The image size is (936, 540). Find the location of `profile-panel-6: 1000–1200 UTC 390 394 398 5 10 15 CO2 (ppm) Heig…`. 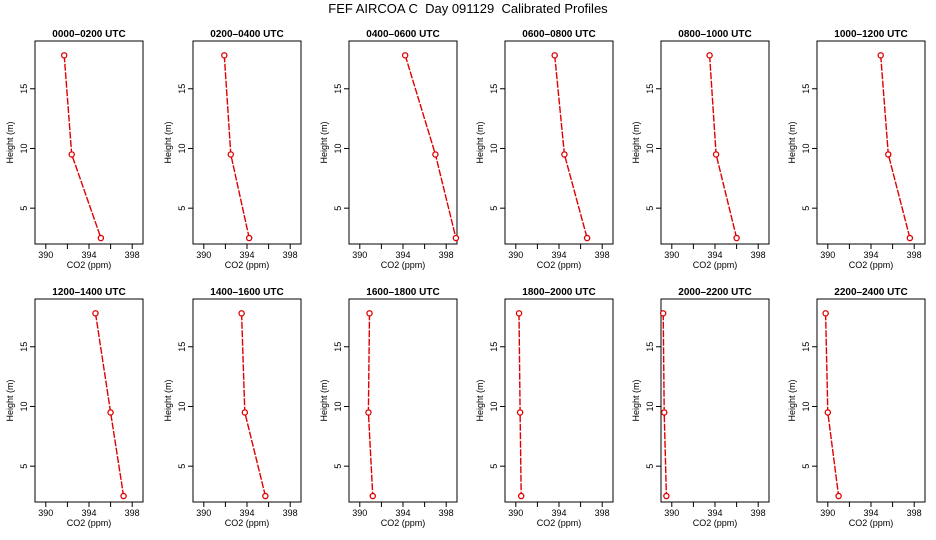

profile-panel-6: 1000–1200 UTC 390 394 398 5 10 15 CO2 (ppm) Heig… is located at coordinates (856, 149).